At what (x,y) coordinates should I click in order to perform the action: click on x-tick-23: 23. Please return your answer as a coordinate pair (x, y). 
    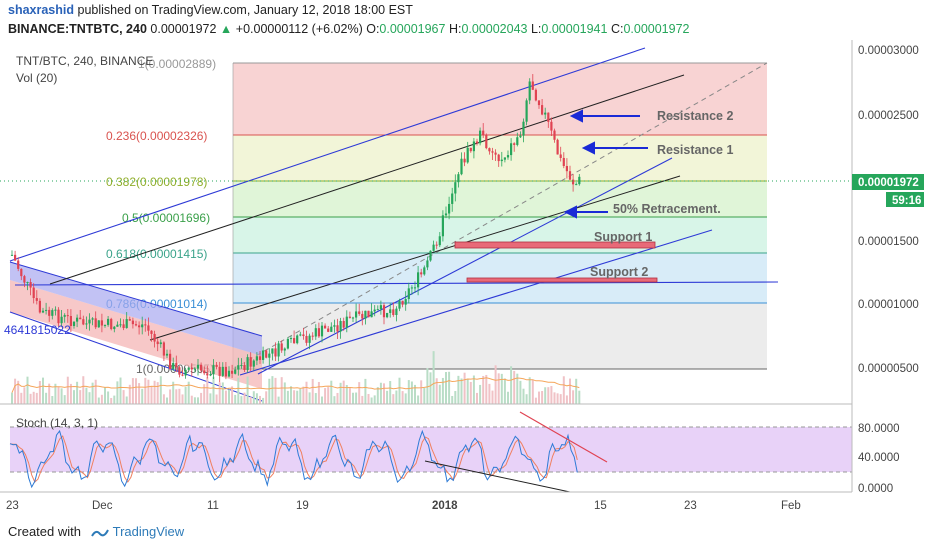
    Looking at the image, I should click on (12, 506).